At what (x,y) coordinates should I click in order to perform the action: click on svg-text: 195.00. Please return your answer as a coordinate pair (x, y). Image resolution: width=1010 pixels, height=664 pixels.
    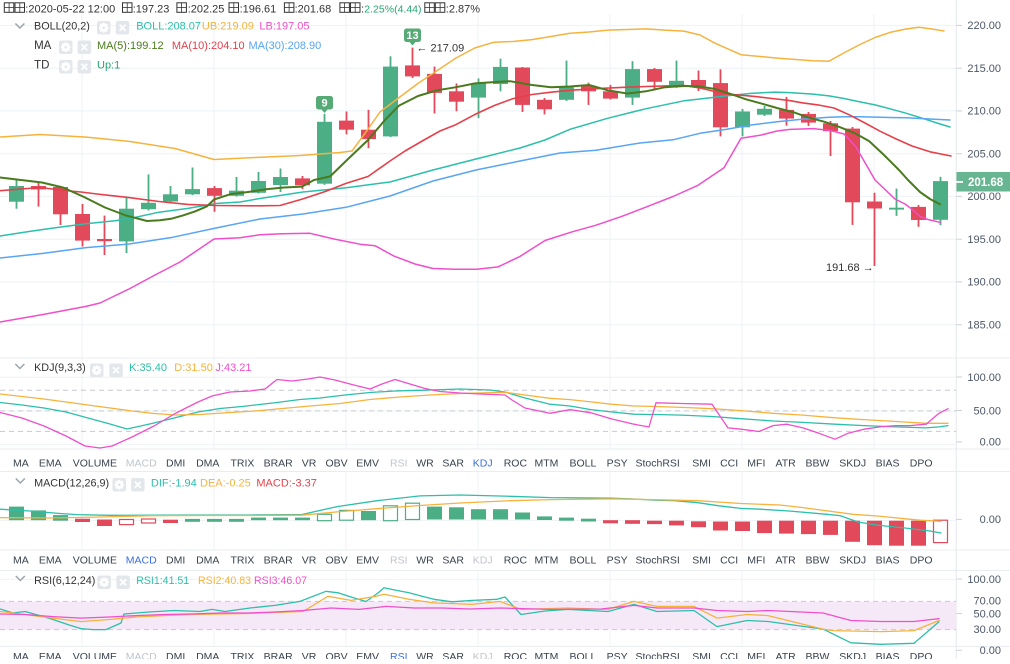
    Looking at the image, I should click on (984, 240).